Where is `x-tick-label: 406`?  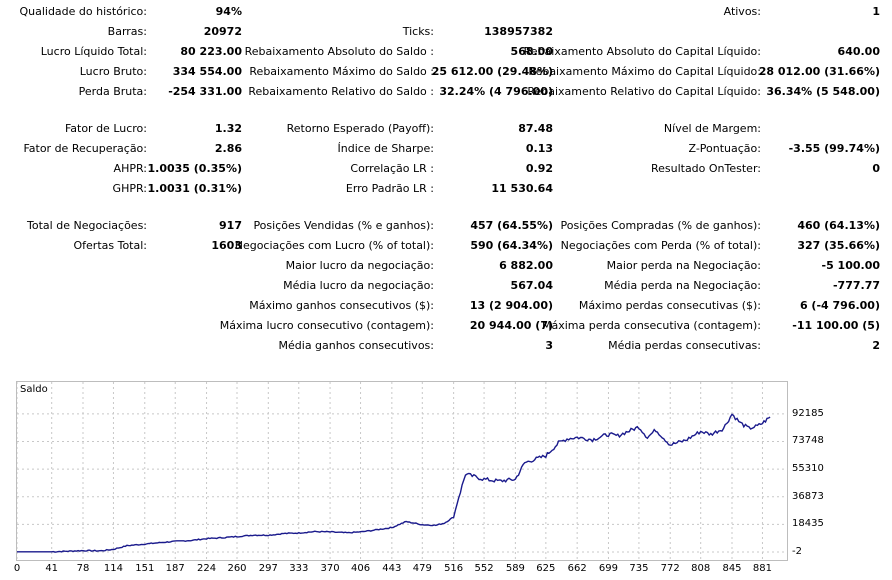
x-tick-label: 406 is located at coordinates (360, 568).